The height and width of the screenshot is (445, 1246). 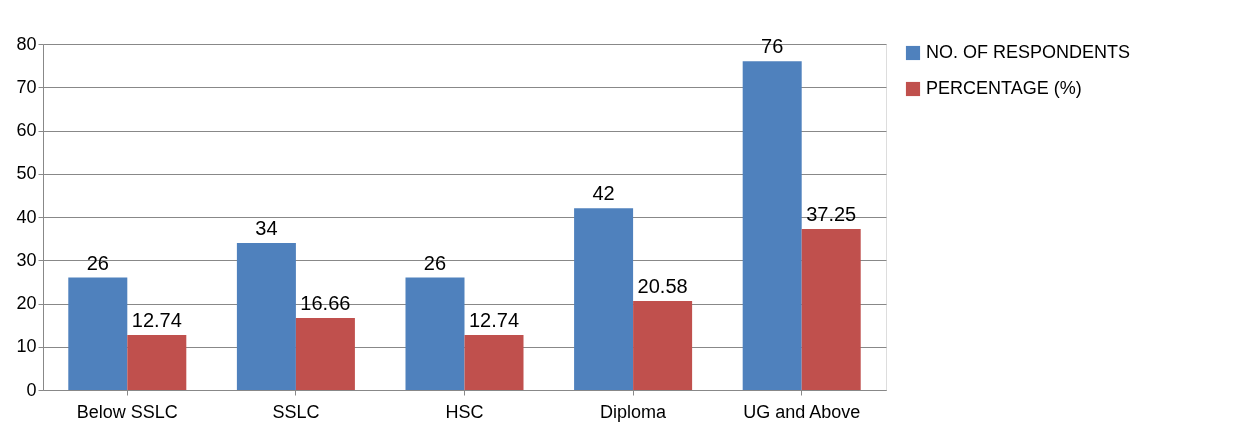 I want to click on y-tick-label: 10, so click(x=26, y=346).